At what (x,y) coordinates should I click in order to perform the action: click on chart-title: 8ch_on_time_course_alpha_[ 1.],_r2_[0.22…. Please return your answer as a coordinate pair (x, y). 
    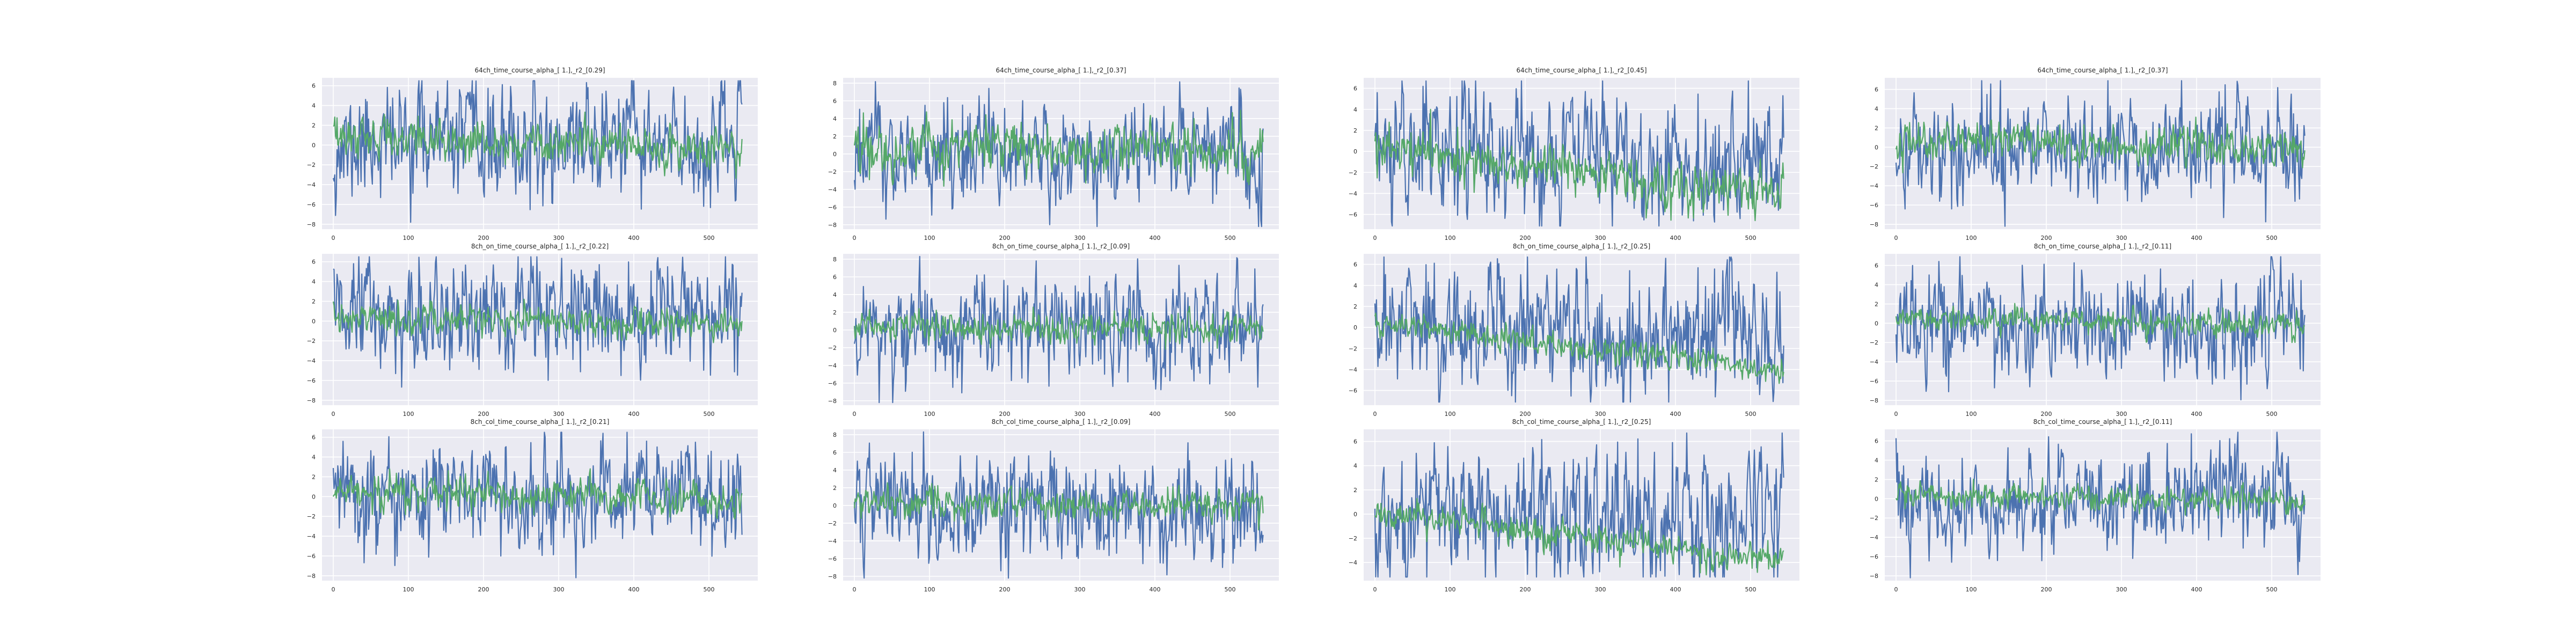
    Looking at the image, I should click on (540, 246).